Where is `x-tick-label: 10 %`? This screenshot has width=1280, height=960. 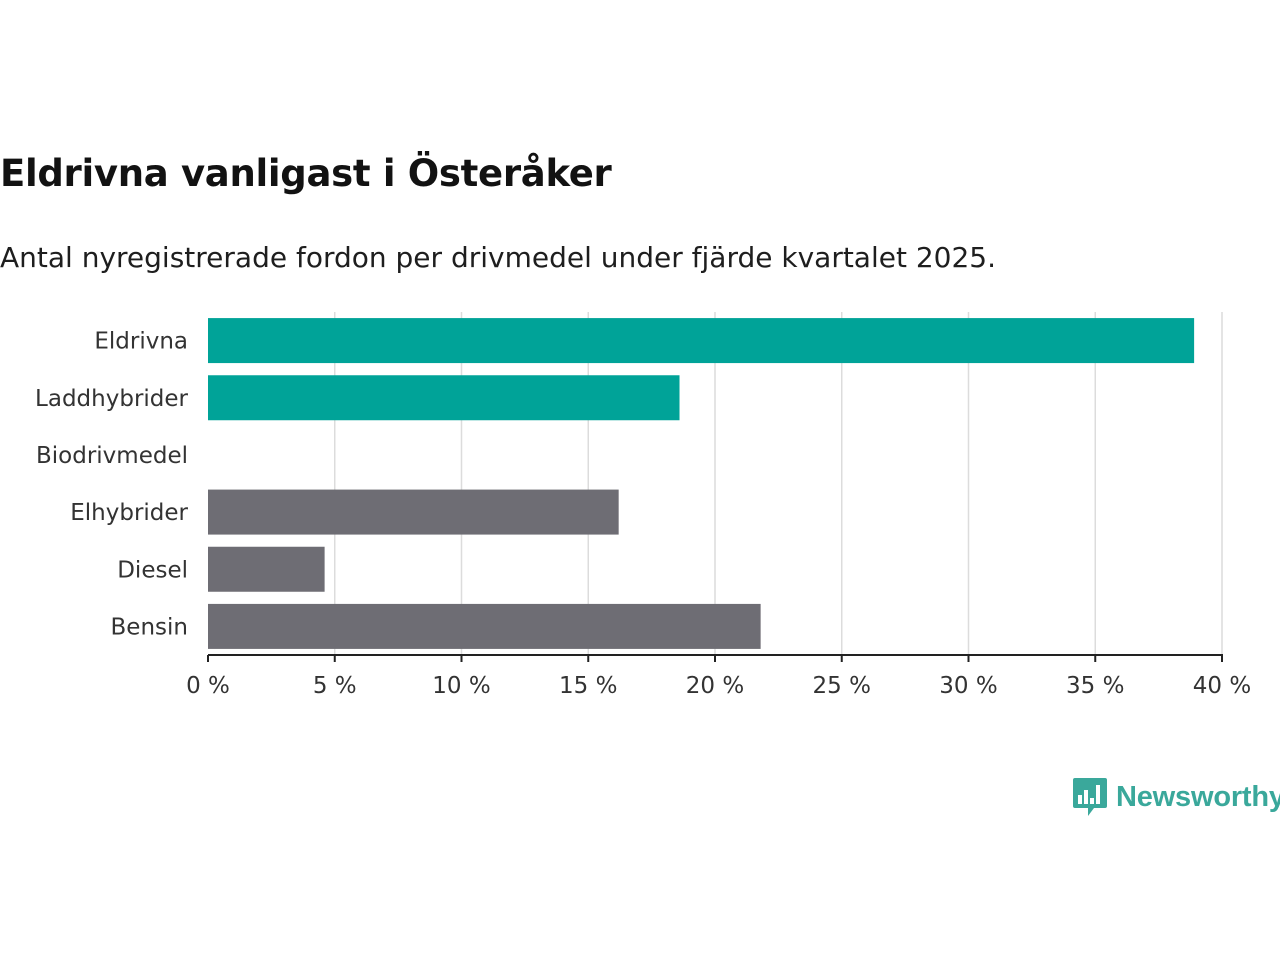 x-tick-label: 10 % is located at coordinates (461, 686).